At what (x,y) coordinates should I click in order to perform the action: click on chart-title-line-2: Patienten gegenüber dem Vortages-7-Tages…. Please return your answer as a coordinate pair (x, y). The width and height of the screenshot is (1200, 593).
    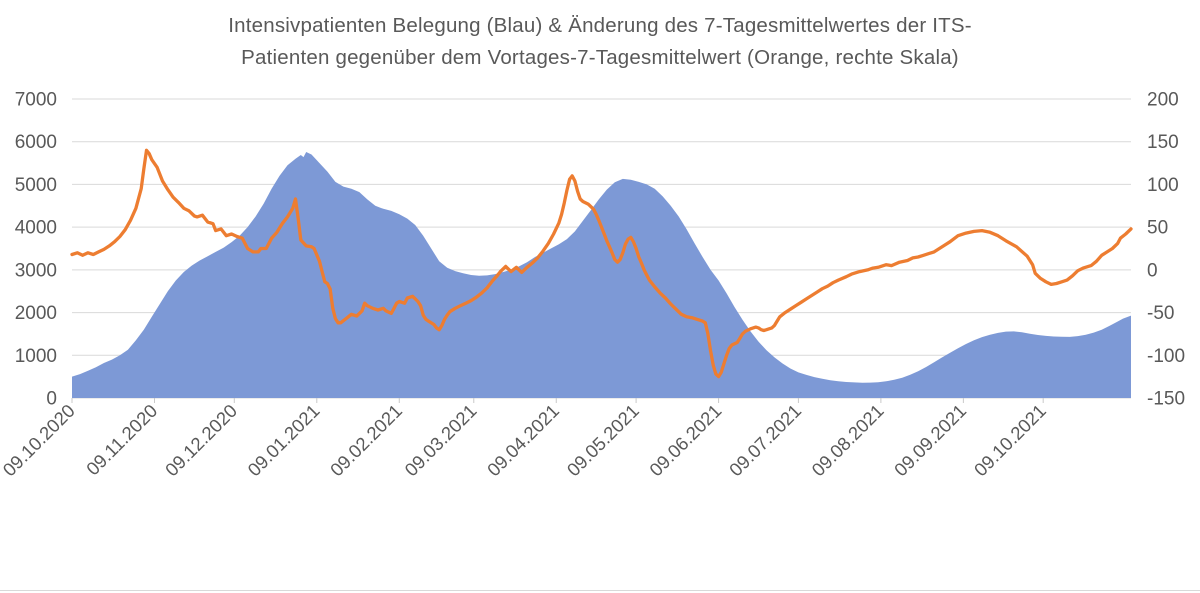
    Looking at the image, I should click on (600, 57).